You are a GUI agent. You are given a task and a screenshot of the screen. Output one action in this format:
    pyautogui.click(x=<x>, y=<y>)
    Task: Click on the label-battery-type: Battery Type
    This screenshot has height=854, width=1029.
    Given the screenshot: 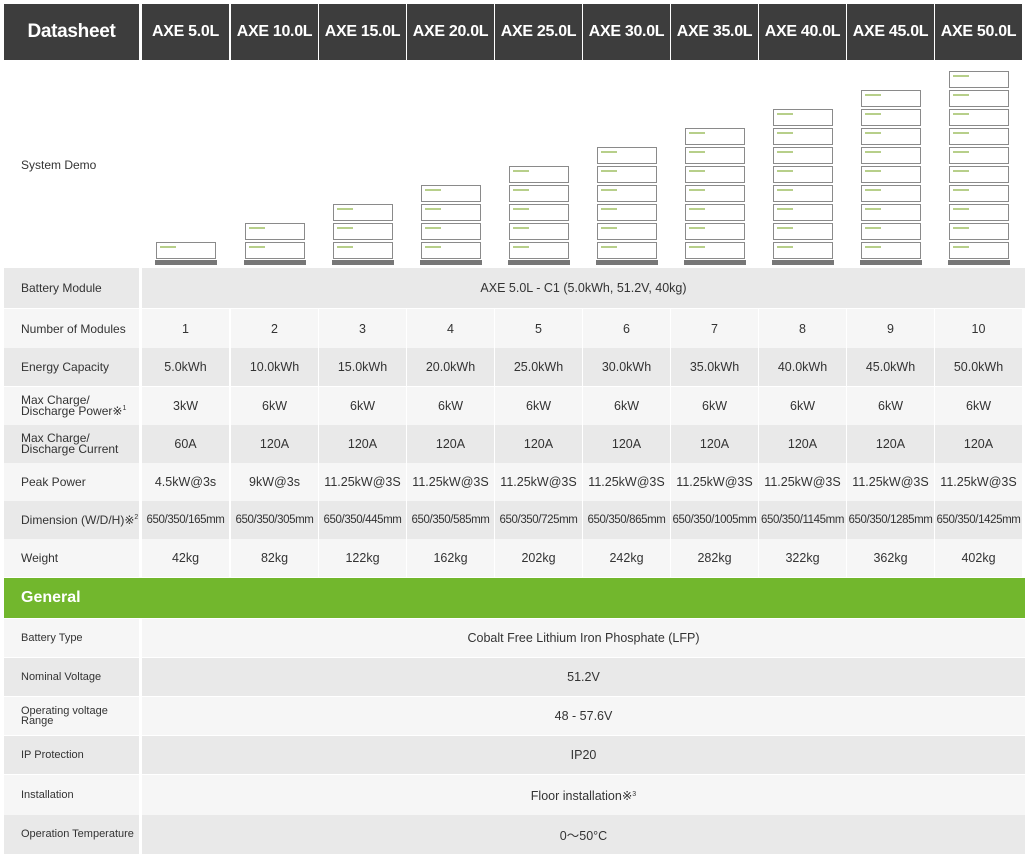 What is the action you would take?
    pyautogui.click(x=71, y=638)
    